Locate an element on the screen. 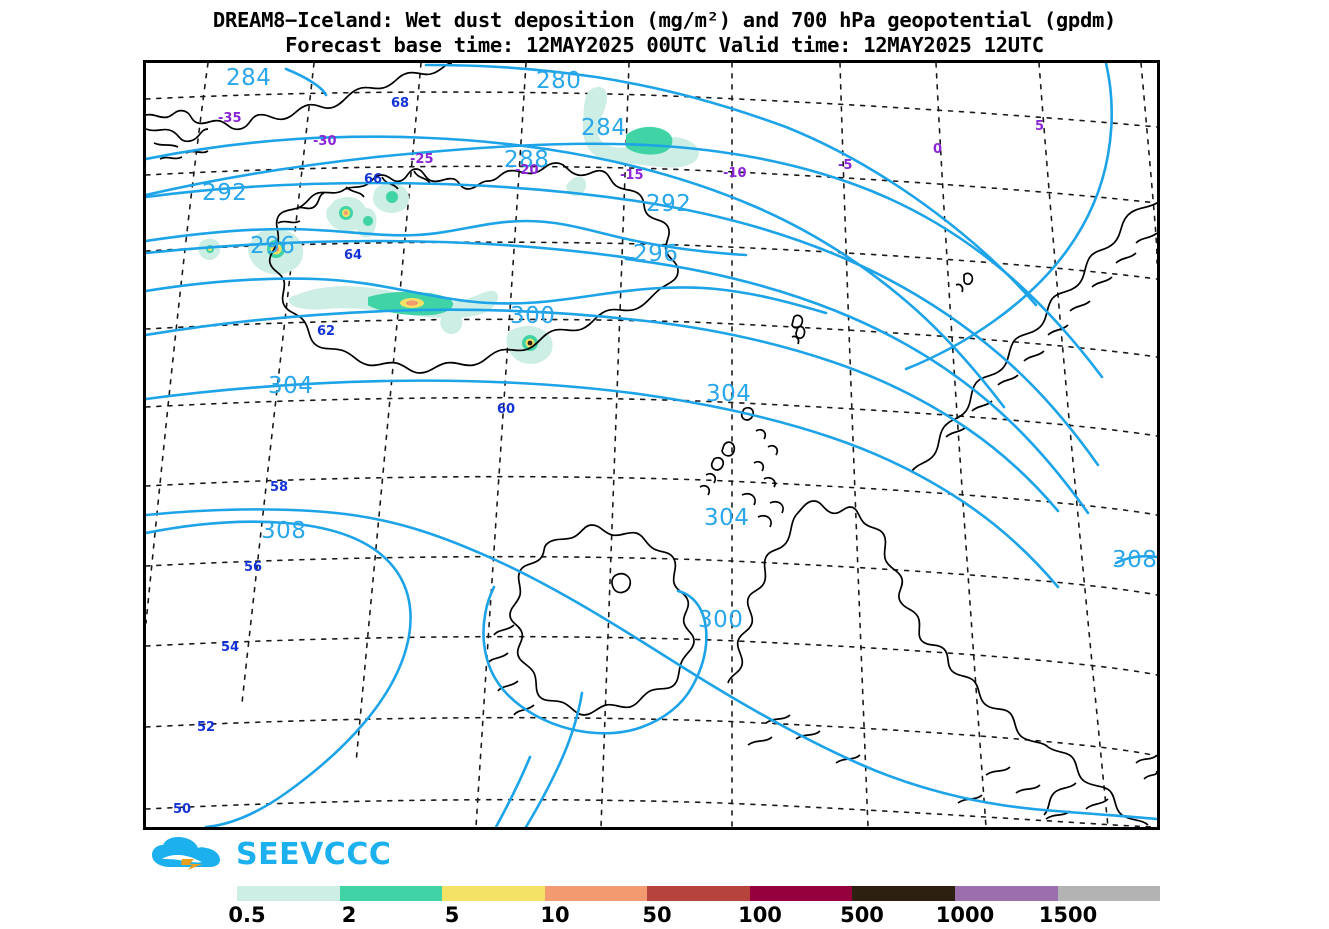 The image size is (1329, 929). colorbar: 0.5 2 5 10 50 100 500 1000 1500 is located at coordinates (694, 907).